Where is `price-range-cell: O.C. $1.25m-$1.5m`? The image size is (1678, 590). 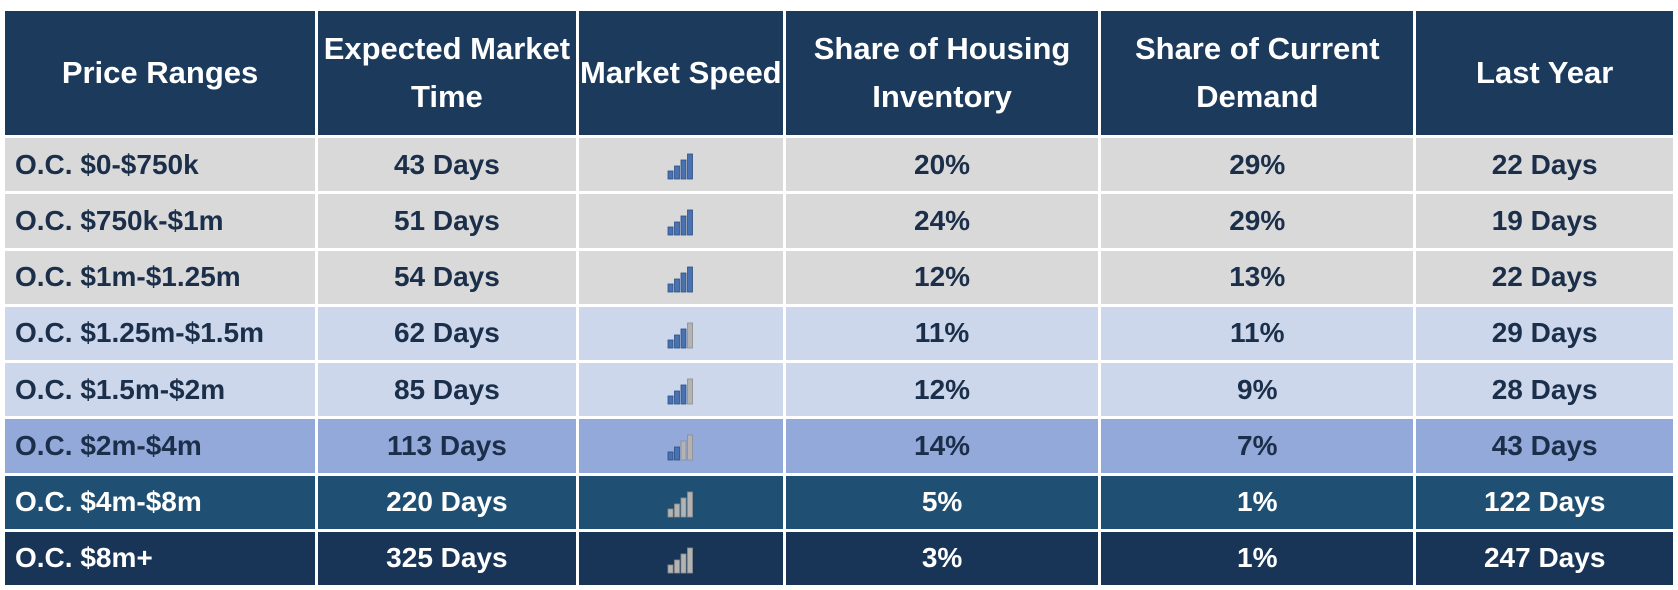
price-range-cell: O.C. $1.25m-$1.5m is located at coordinates (160, 333).